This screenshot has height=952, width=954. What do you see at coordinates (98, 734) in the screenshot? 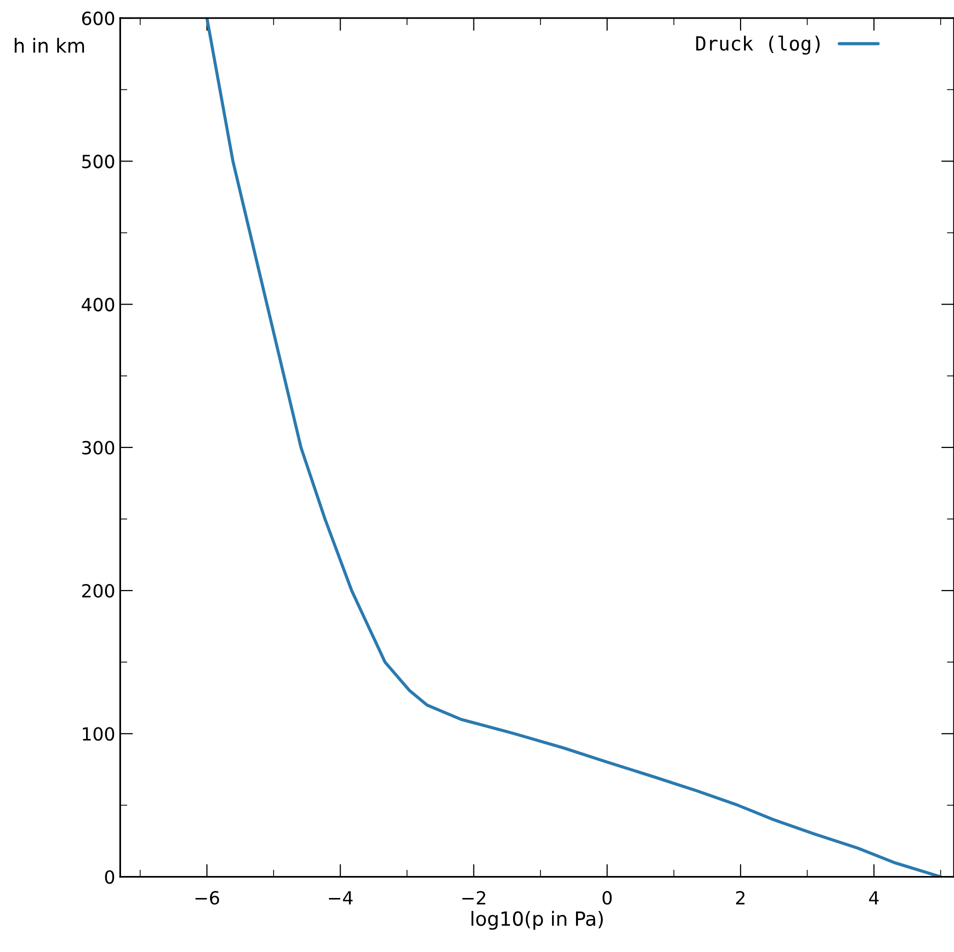
I see `y-tick-label: 100` at bounding box center [98, 734].